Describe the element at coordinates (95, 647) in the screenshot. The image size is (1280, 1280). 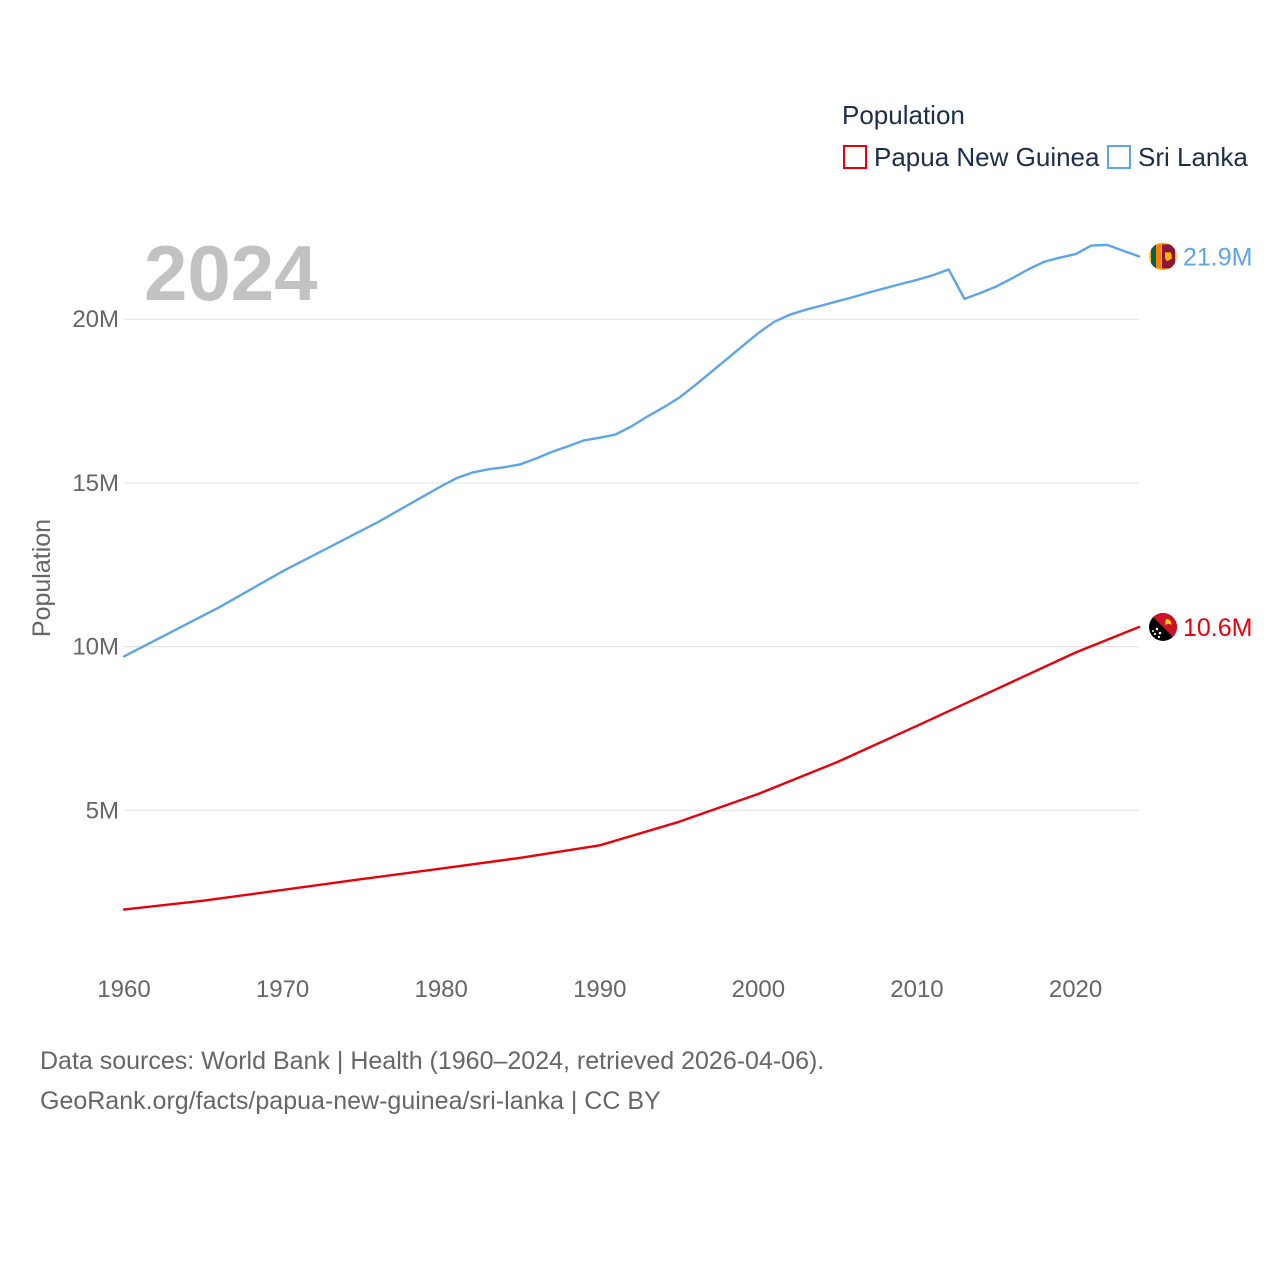
I see `y-tick-label: 10M` at that location.